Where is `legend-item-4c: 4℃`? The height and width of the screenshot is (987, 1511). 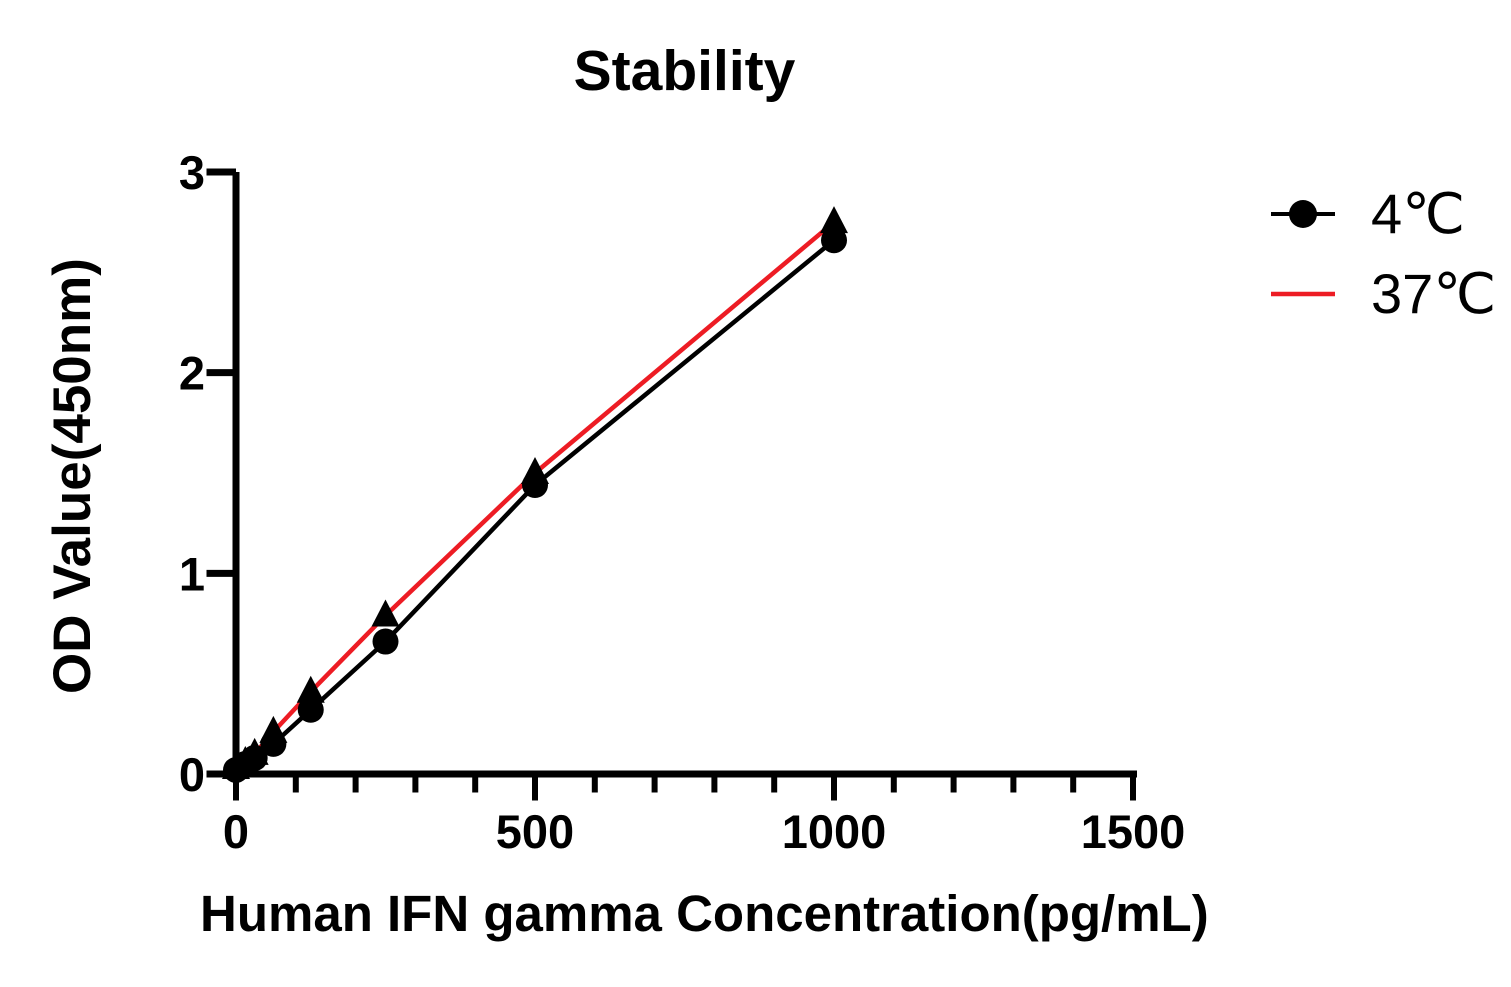
legend-item-4c: 4℃ is located at coordinates (1382, 214).